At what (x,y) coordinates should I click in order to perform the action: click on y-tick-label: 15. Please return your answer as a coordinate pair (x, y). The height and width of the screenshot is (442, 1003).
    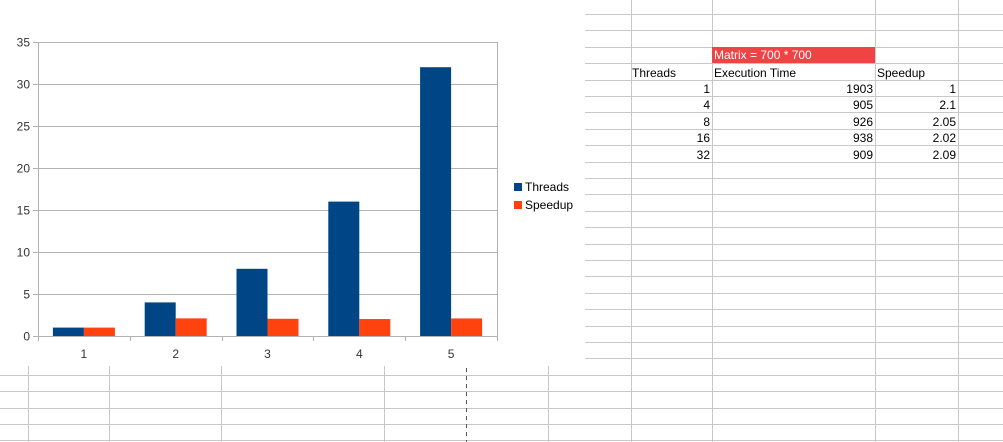
    Looking at the image, I should click on (24, 211).